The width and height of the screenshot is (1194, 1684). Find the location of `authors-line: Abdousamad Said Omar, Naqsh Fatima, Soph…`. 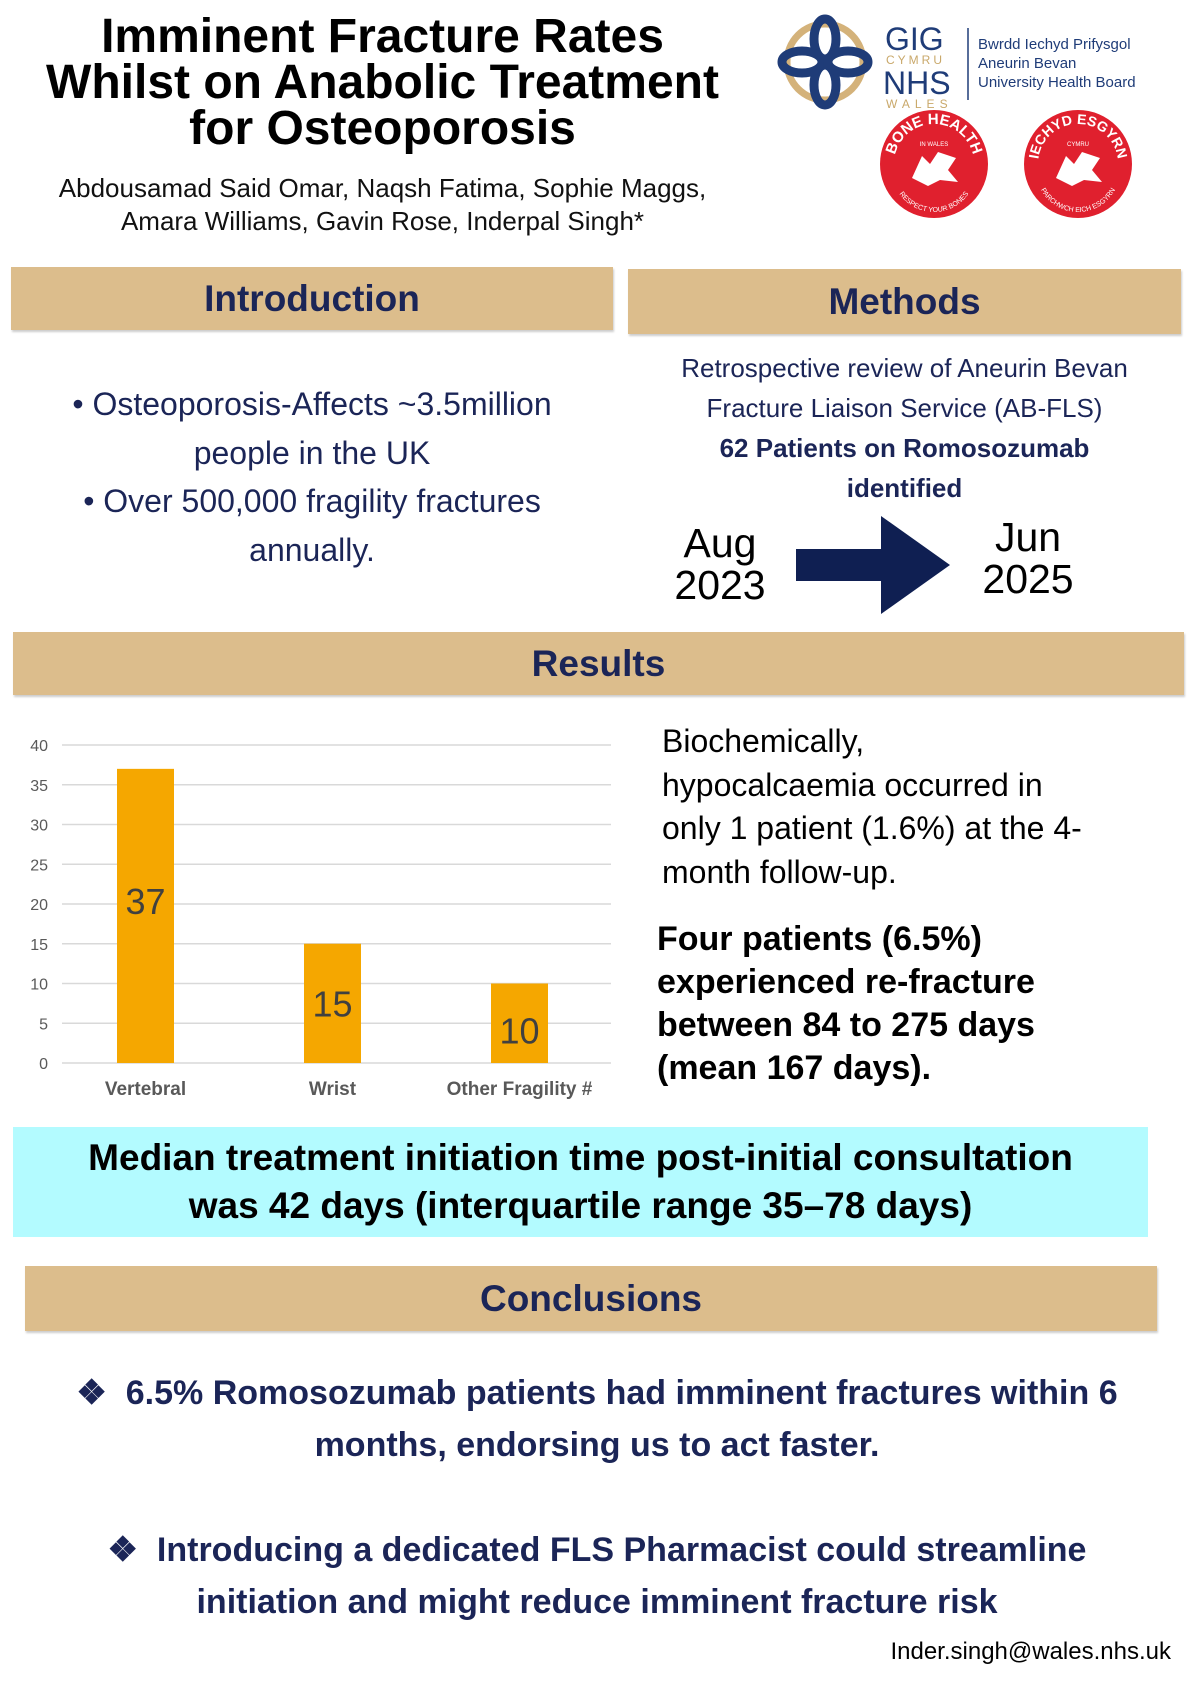

authors-line: Abdousamad Said Omar, Naqsh Fatima, Soph… is located at coordinates (382, 188).